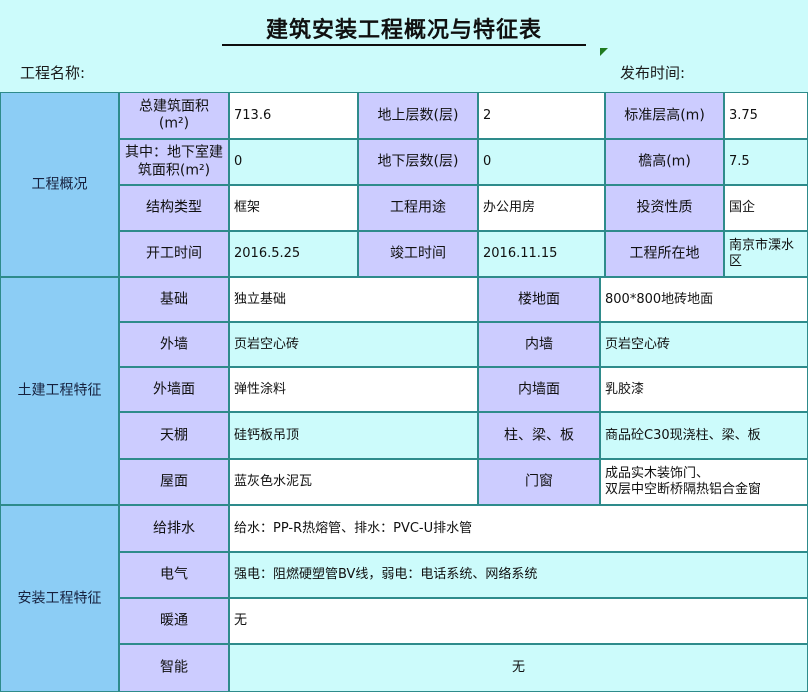  Describe the element at coordinates (174, 115) in the screenshot. I see `label-total-floor-area-b: 总建筑面积(m²)` at that location.